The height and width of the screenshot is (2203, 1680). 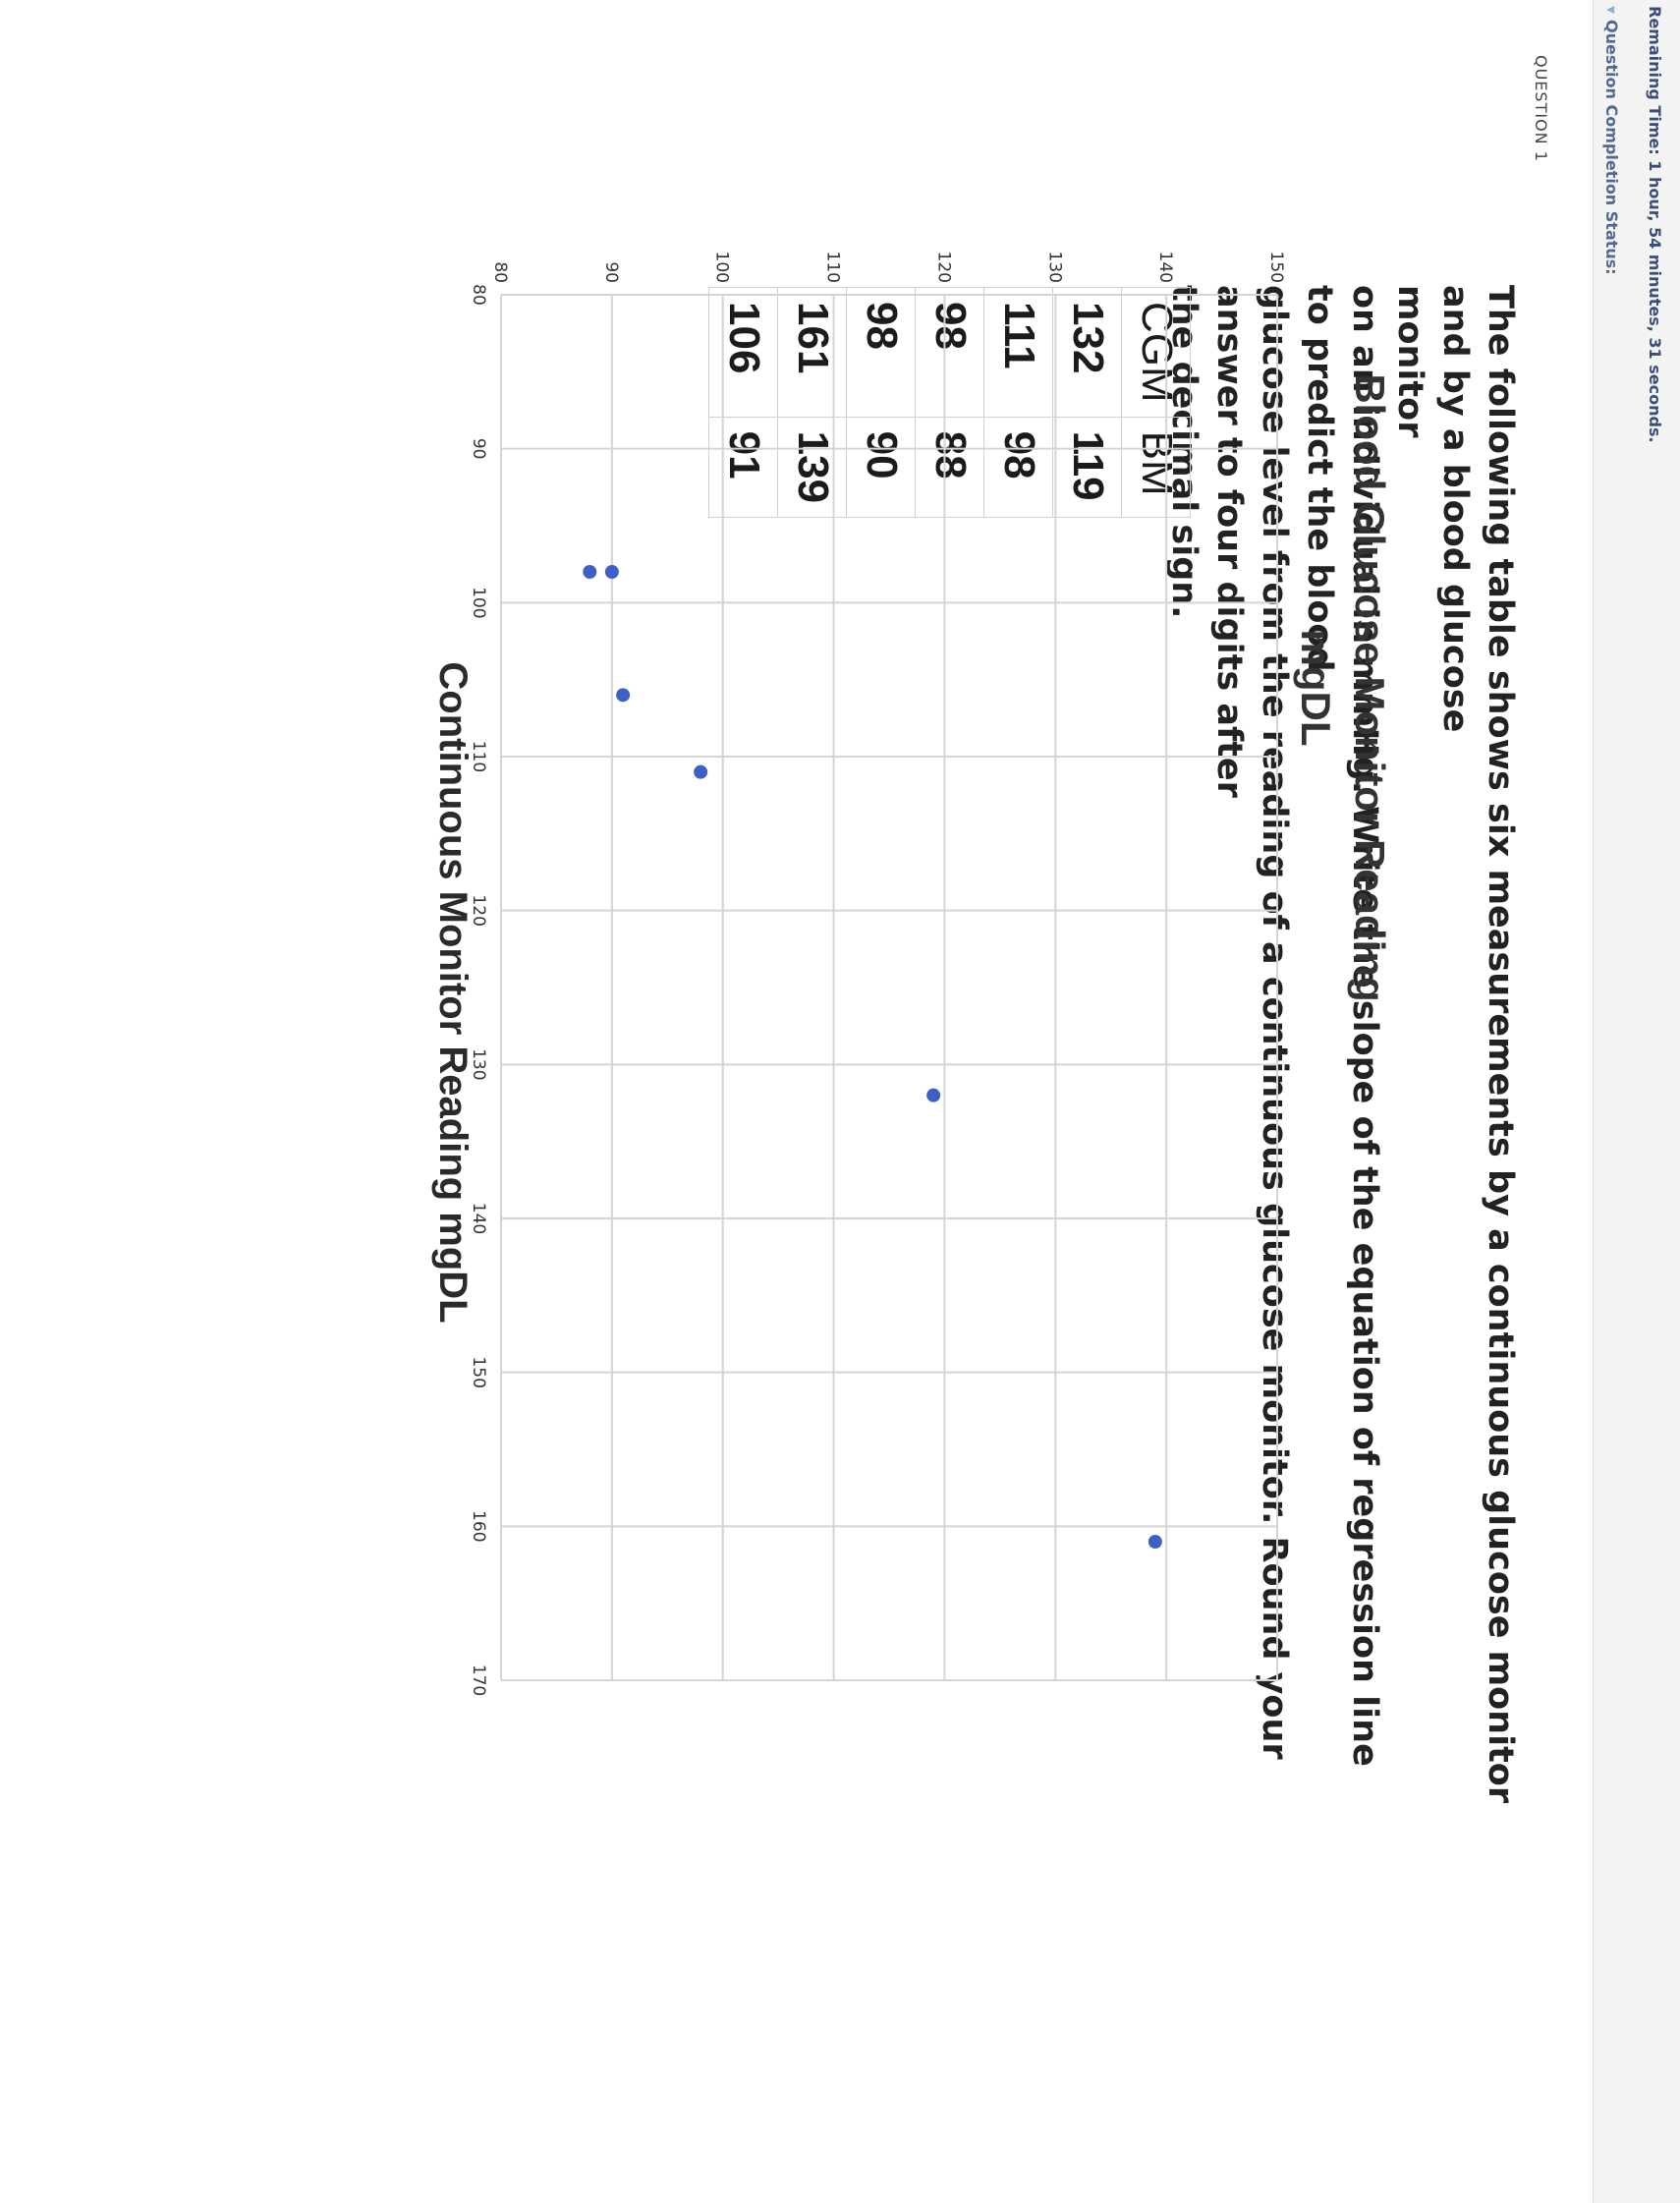 I want to click on x-tick-label: 130, so click(x=478, y=1064).